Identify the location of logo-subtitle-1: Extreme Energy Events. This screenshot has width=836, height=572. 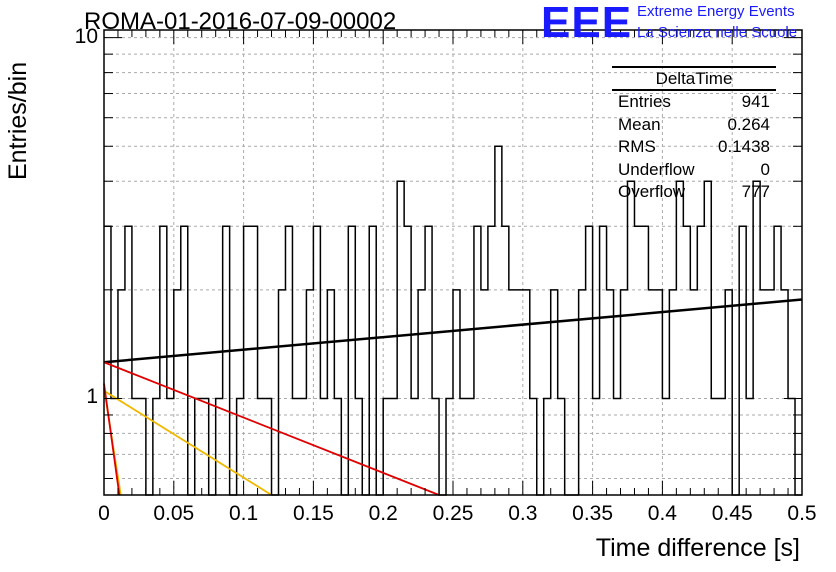
(716, 11).